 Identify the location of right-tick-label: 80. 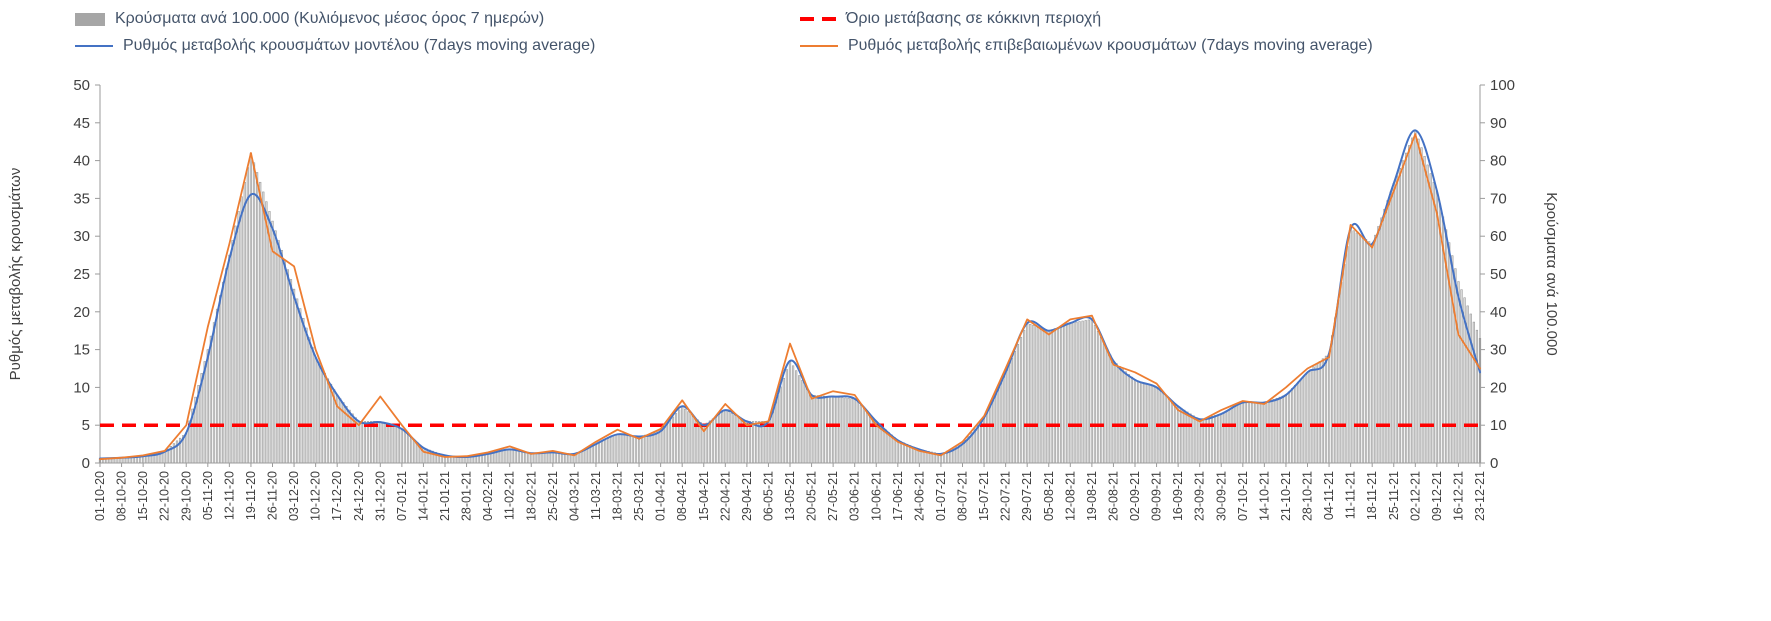
(1498, 161).